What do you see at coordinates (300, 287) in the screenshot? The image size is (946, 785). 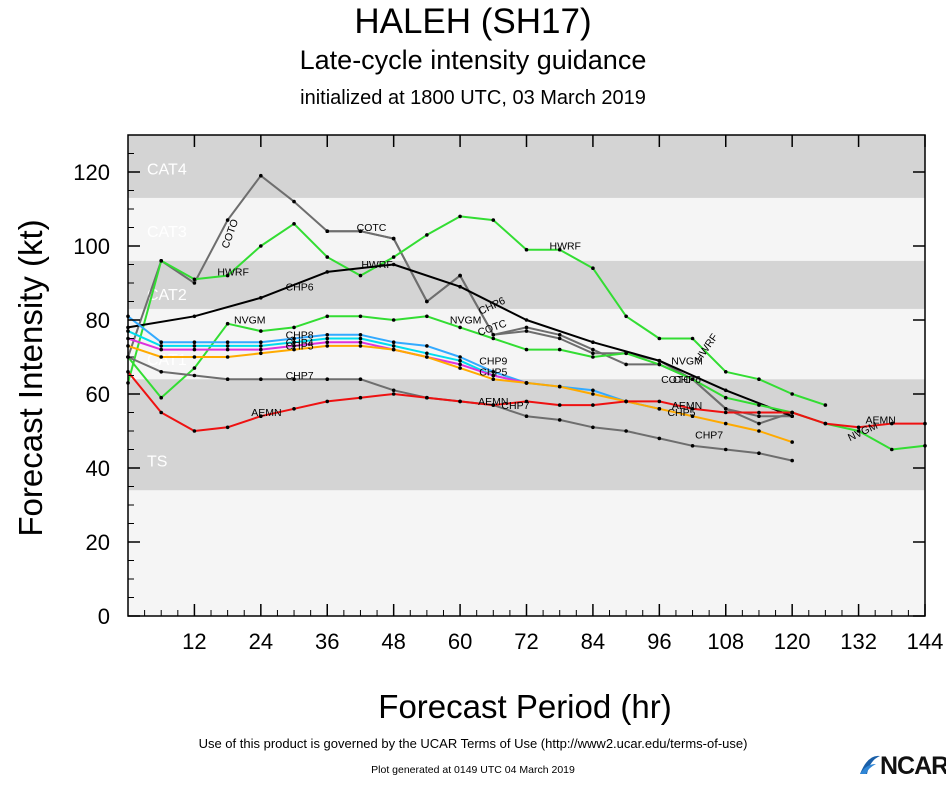 I see `series-label-chp6: CHP6` at bounding box center [300, 287].